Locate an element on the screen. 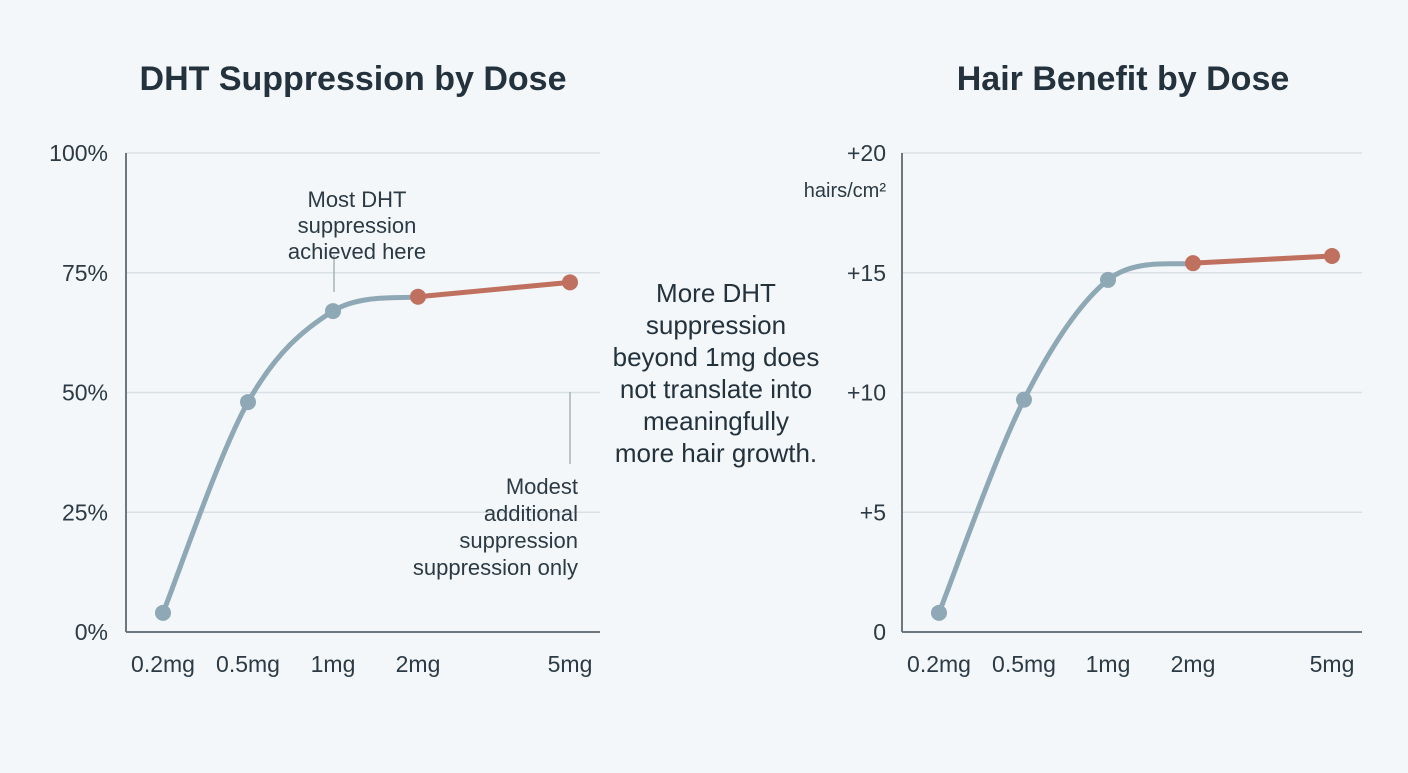  chart-title: DHT Suppression by Dose is located at coordinates (353, 79).